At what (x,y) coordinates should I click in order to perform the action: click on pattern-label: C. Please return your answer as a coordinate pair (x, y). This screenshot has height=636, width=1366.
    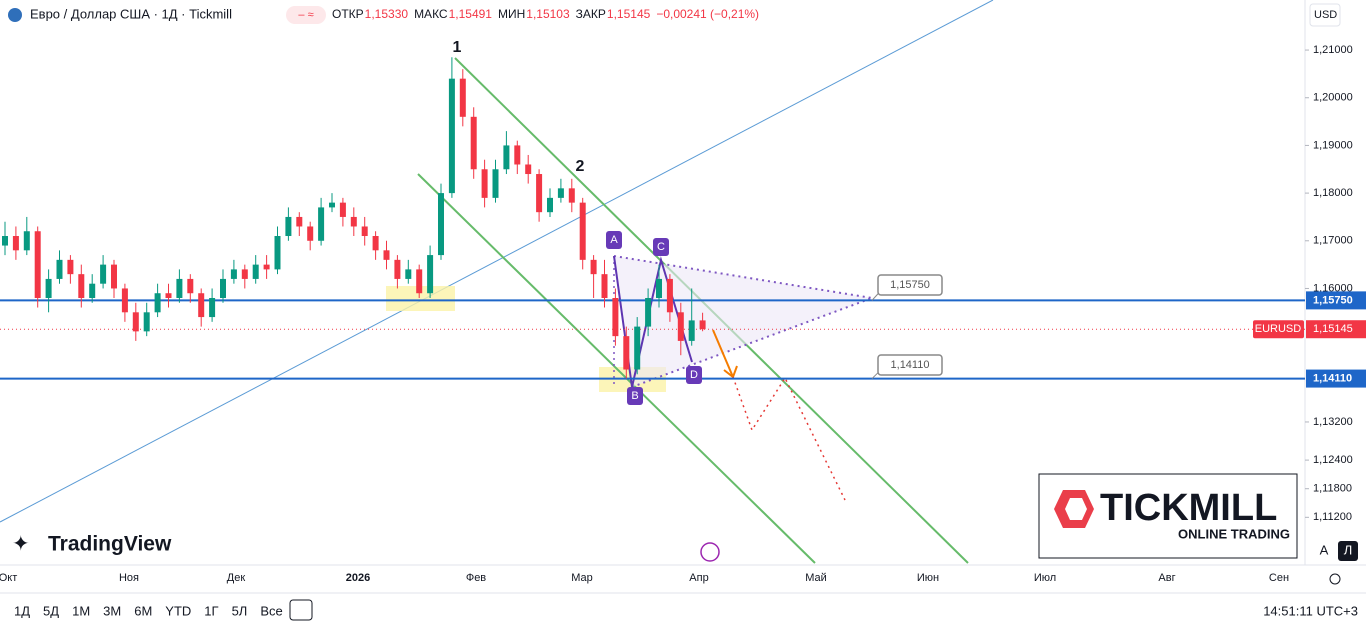
    Looking at the image, I should click on (661, 247).